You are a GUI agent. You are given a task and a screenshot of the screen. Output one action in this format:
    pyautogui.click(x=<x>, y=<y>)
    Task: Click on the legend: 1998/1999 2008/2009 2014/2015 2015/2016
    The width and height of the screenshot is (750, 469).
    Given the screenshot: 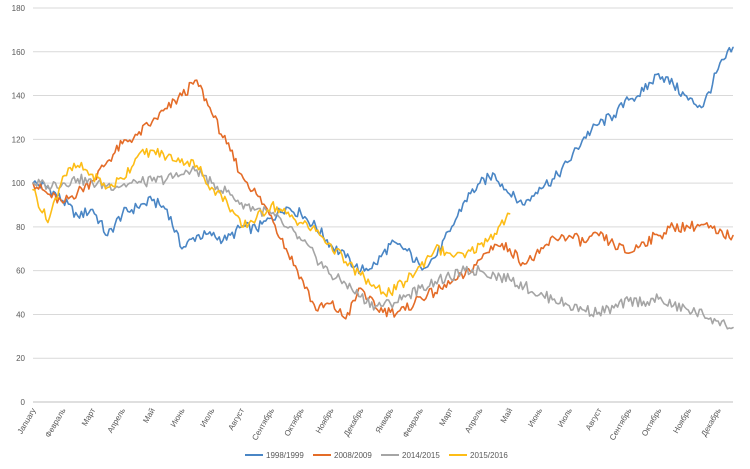 What is the action you would take?
    pyautogui.click(x=376, y=455)
    